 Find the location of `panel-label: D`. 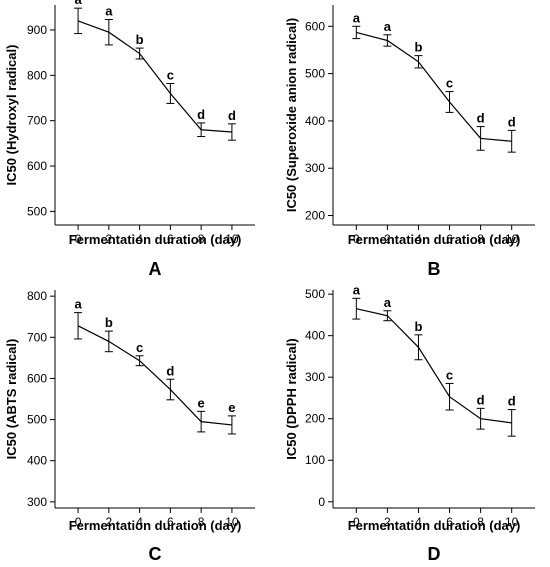

panel-label: D is located at coordinates (434, 554).